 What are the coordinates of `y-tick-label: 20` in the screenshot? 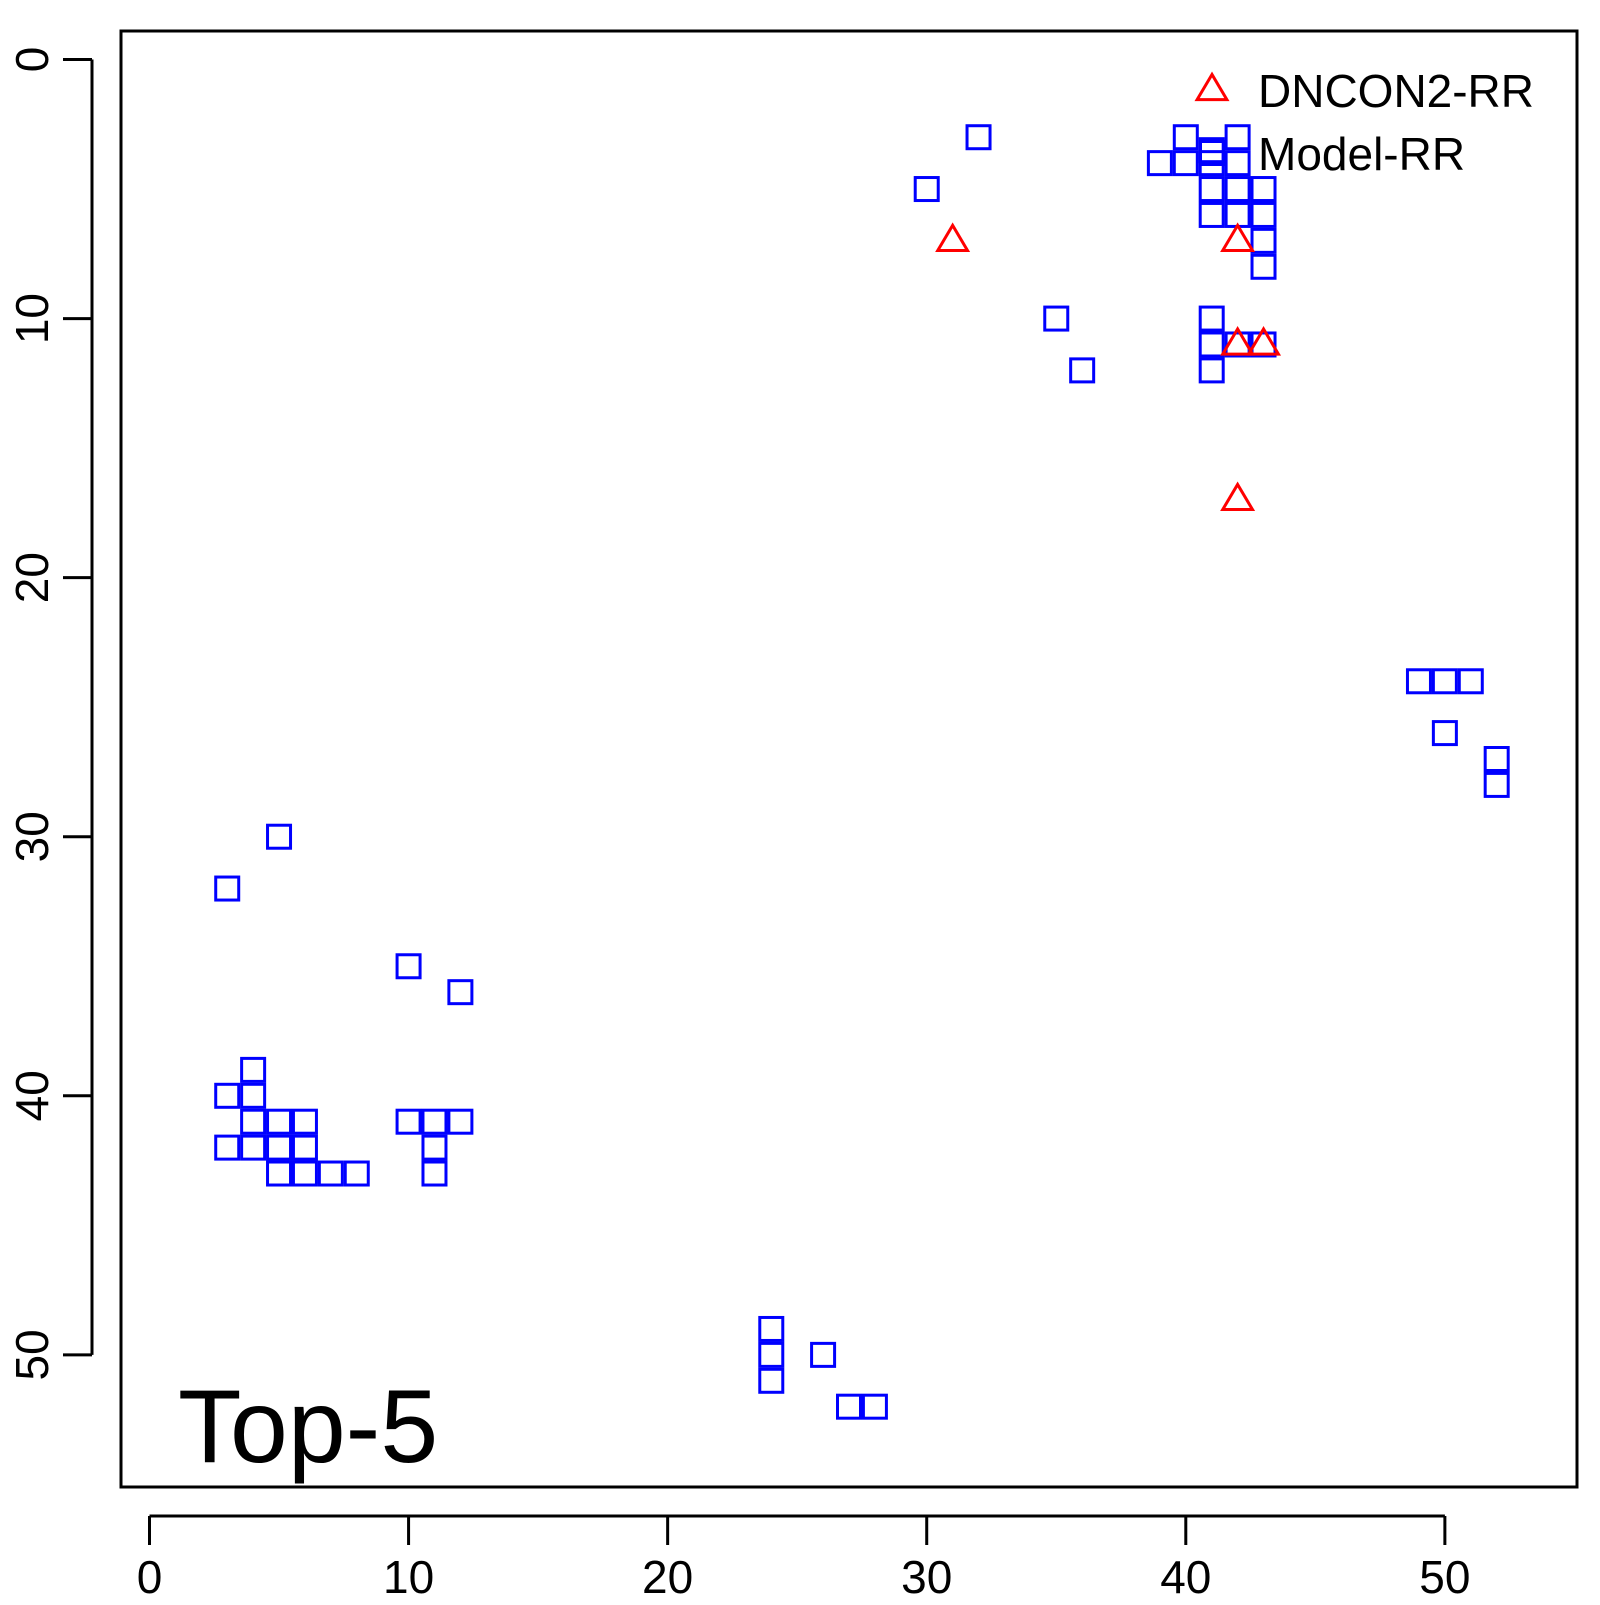 It's located at (32, 577).